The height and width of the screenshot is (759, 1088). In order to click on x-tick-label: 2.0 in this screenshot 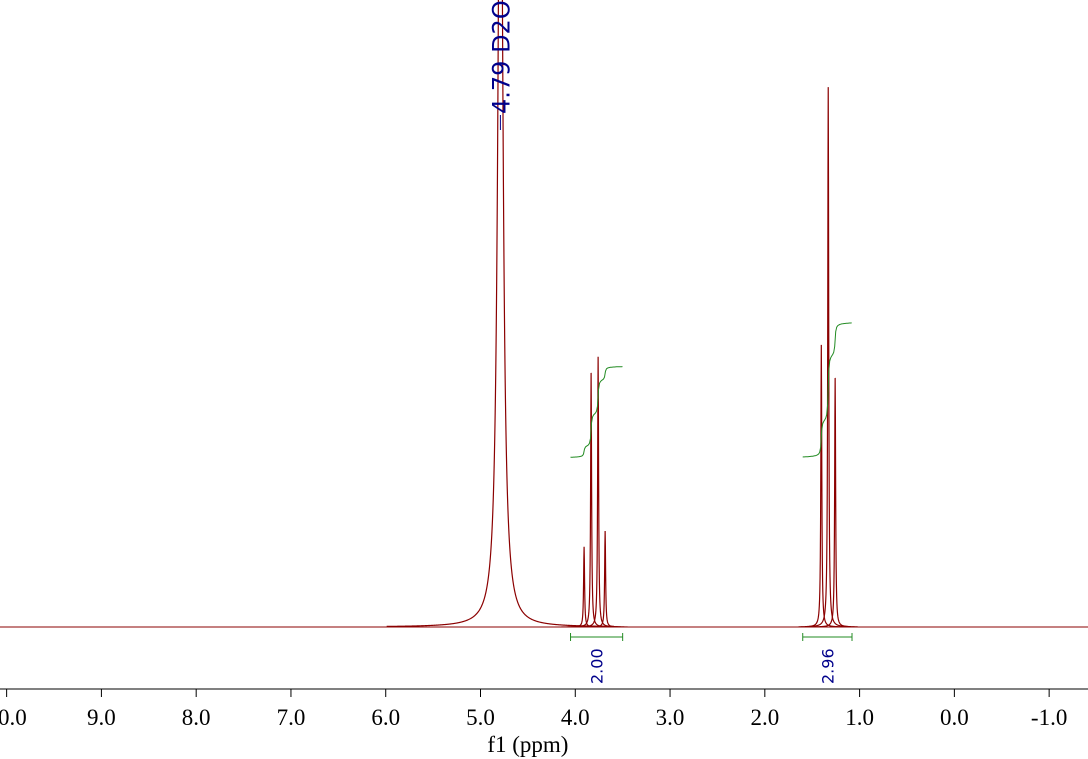, I will do `click(764, 717)`.